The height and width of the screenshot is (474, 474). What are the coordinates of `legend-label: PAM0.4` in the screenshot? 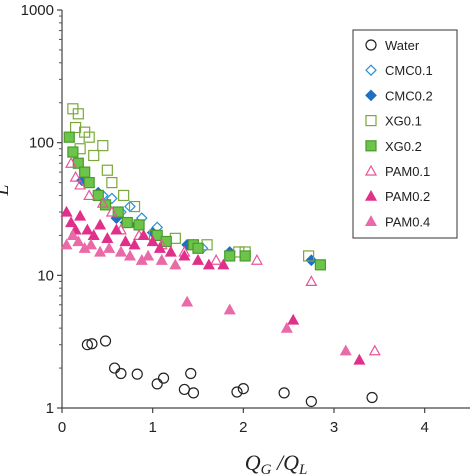 It's located at (407, 221).